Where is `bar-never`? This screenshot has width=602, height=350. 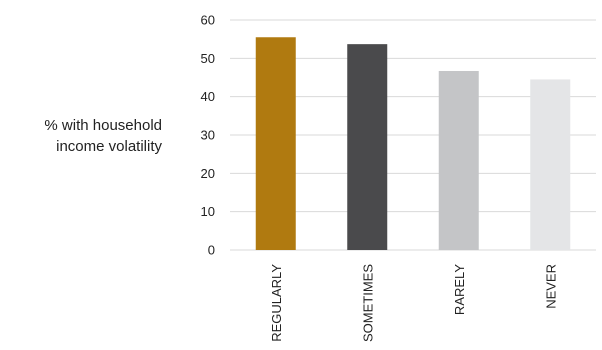 bar-never is located at coordinates (550, 165).